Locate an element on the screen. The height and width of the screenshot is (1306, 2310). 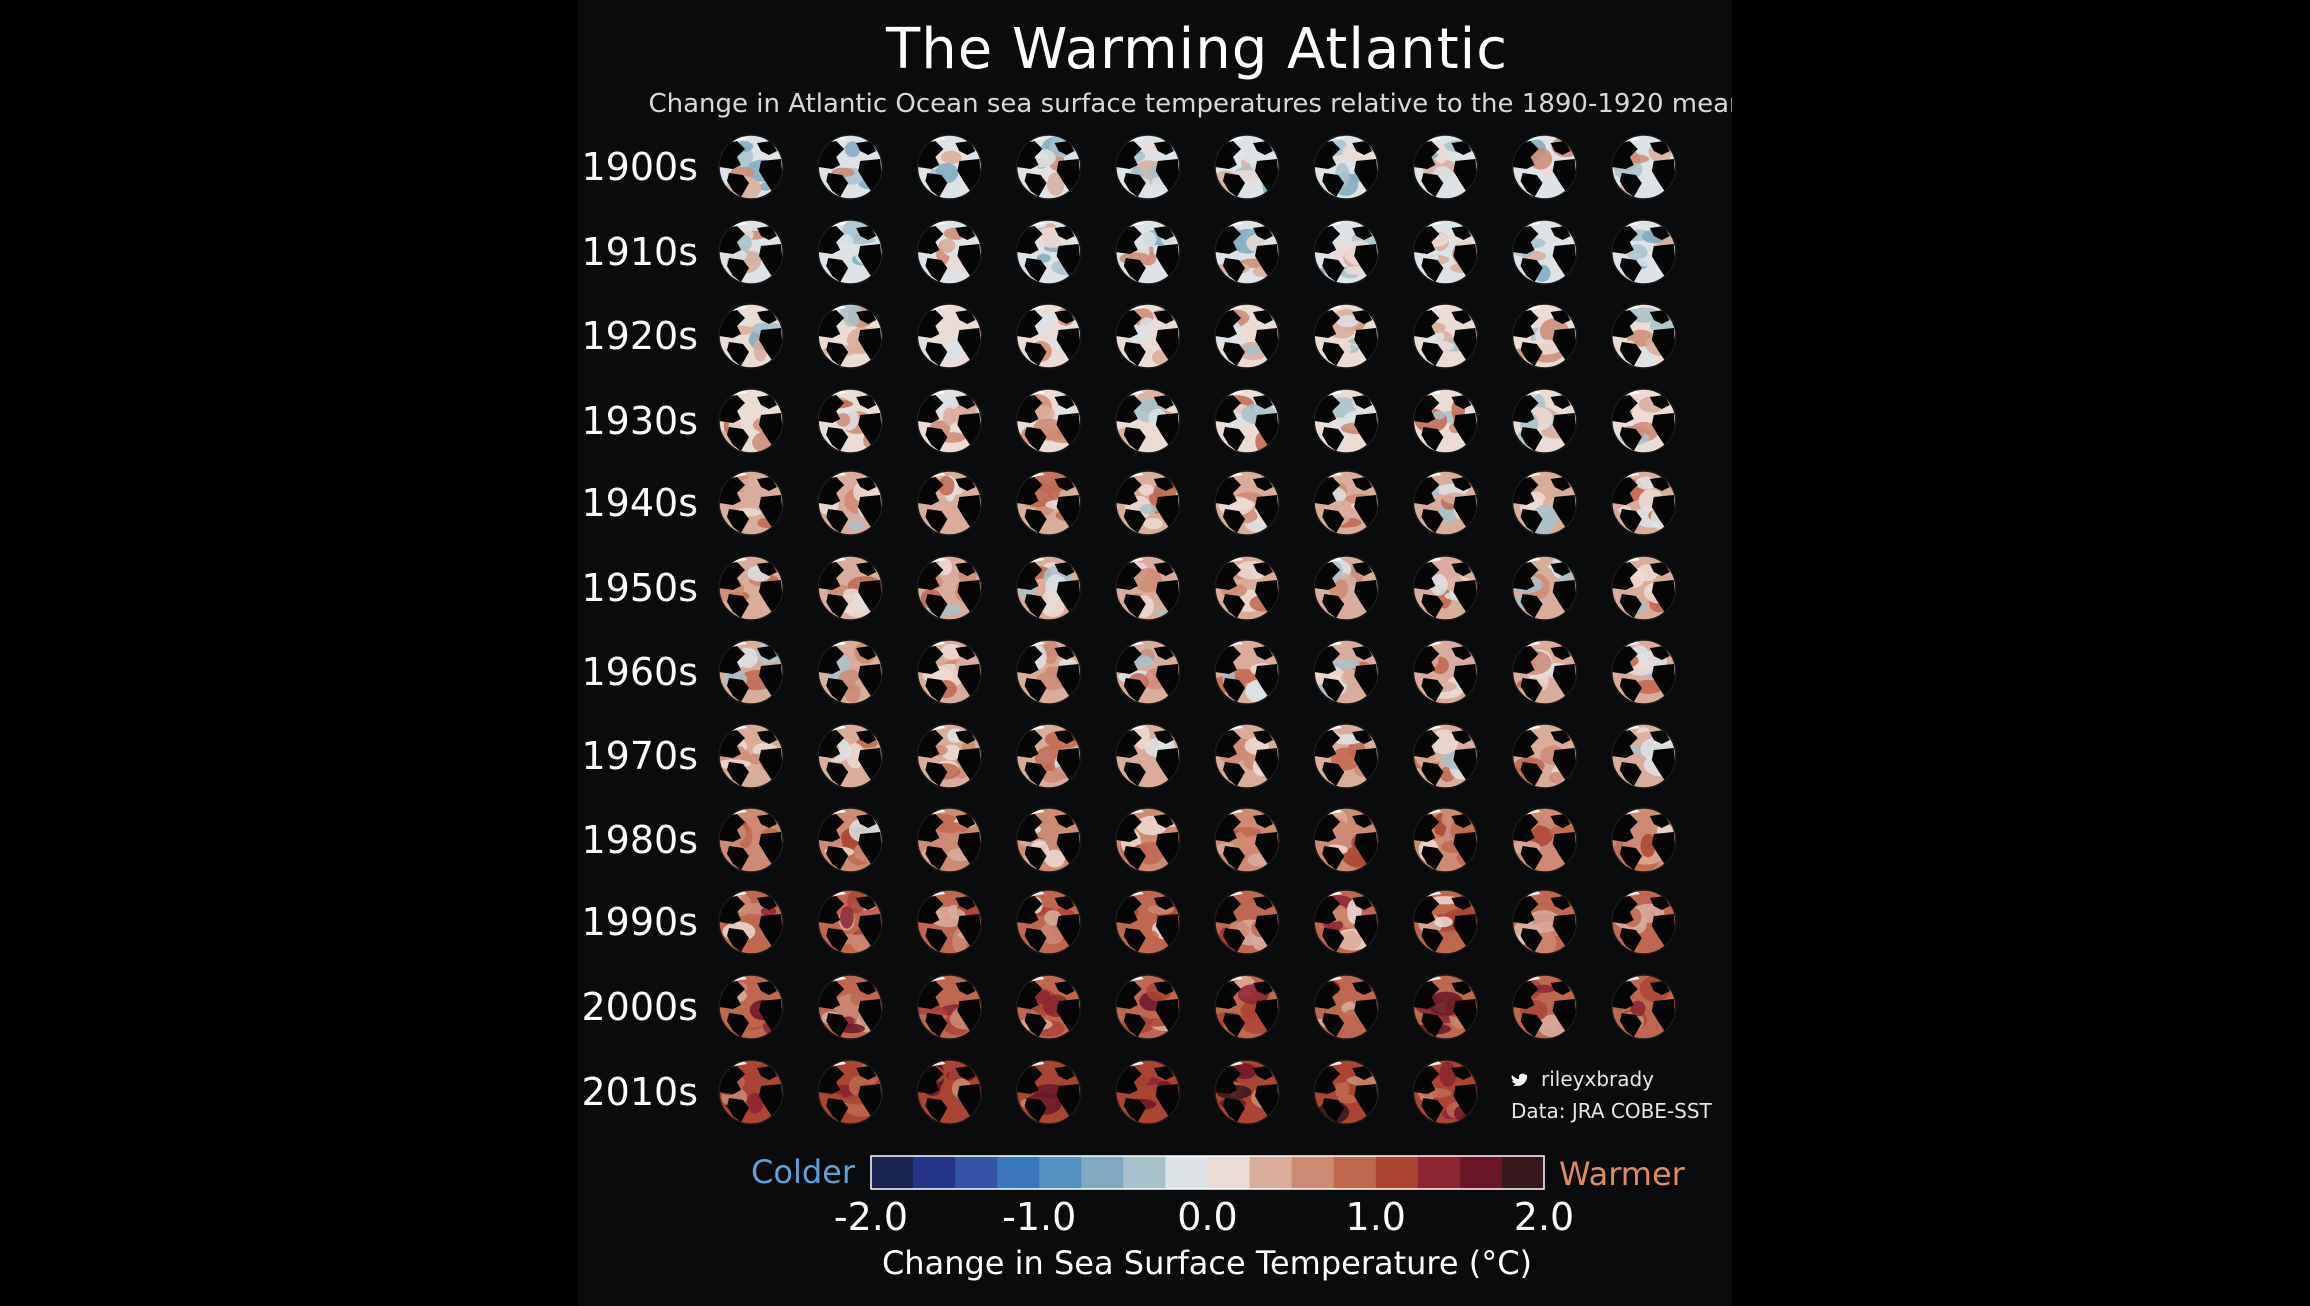
row-label-1900s: 1900s is located at coordinates (639, 167).